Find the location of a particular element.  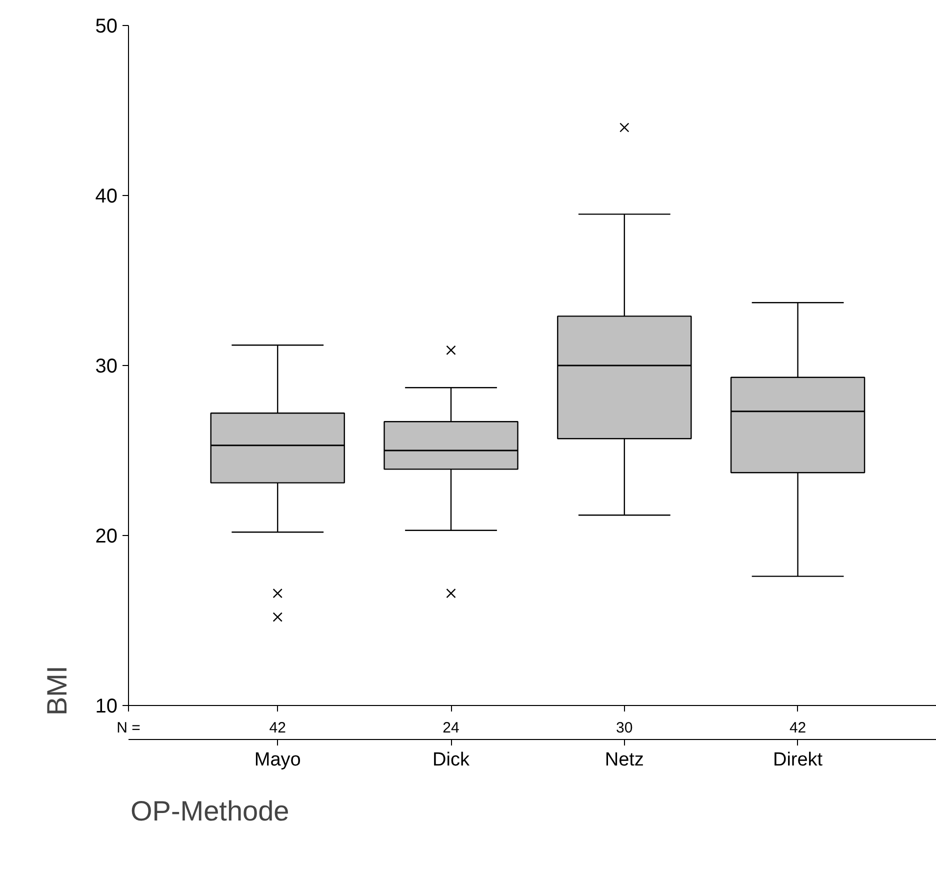

text: 30 is located at coordinates (624, 728).